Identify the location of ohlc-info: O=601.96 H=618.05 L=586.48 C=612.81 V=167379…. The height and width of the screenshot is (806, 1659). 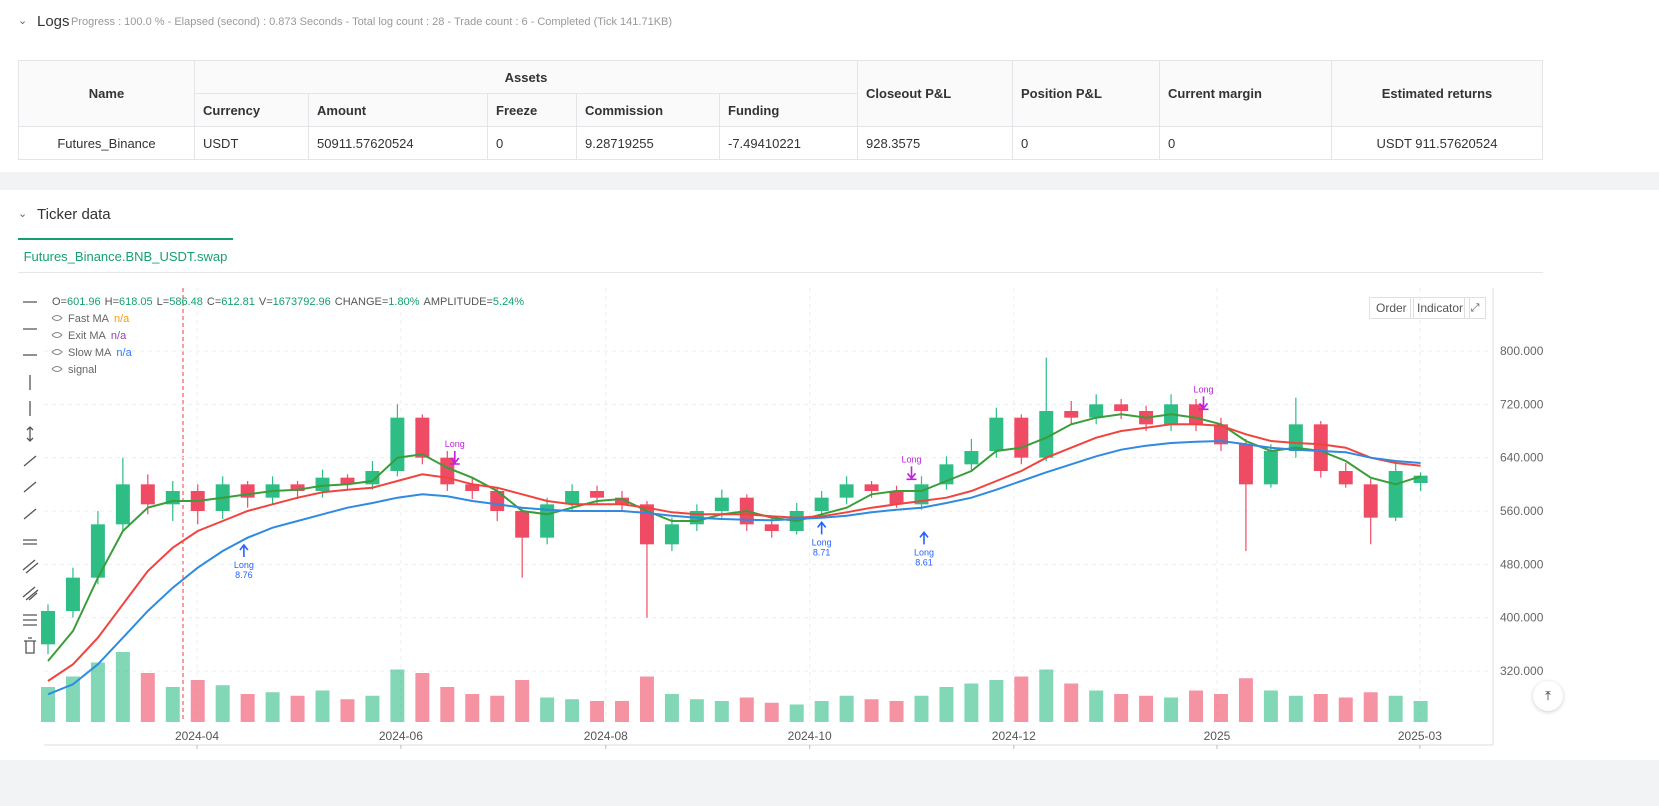
(288, 302).